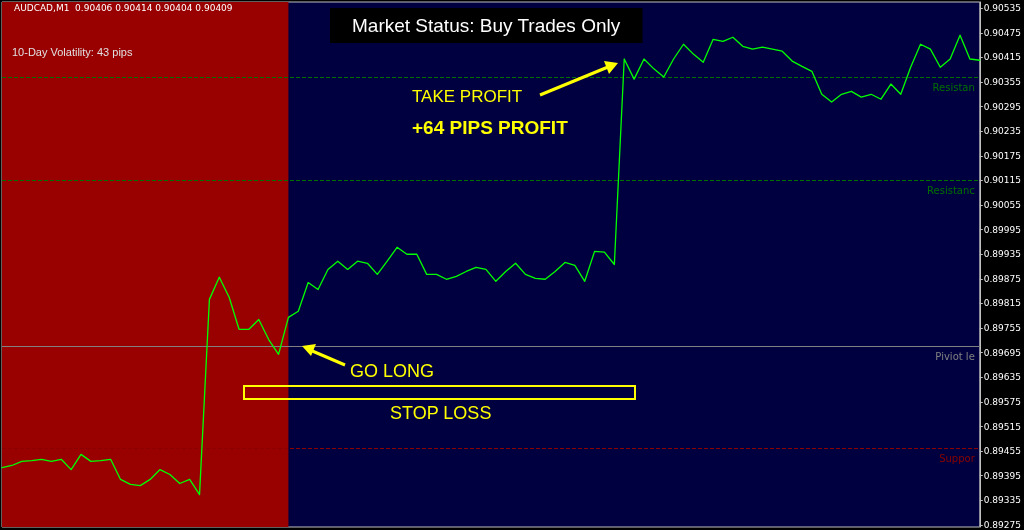 This screenshot has height=530, width=1024. Describe the element at coordinates (951, 190) in the screenshot. I see `ref-line-label: Resistanc` at that location.